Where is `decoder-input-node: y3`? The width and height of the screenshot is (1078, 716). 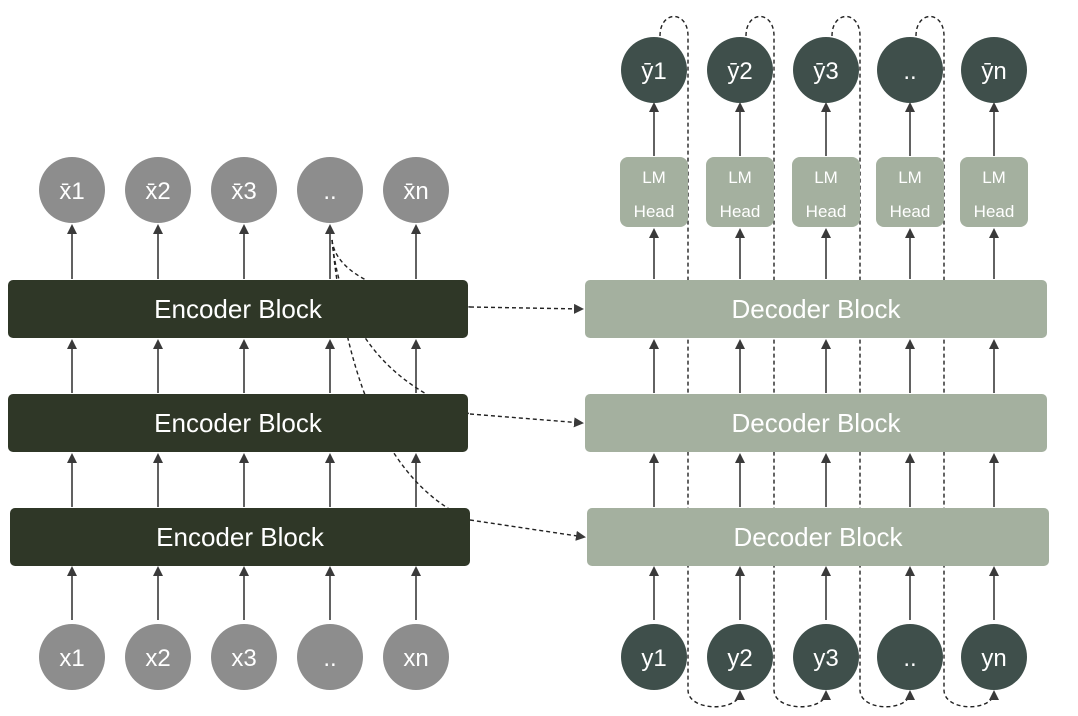 decoder-input-node: y3 is located at coordinates (826, 657).